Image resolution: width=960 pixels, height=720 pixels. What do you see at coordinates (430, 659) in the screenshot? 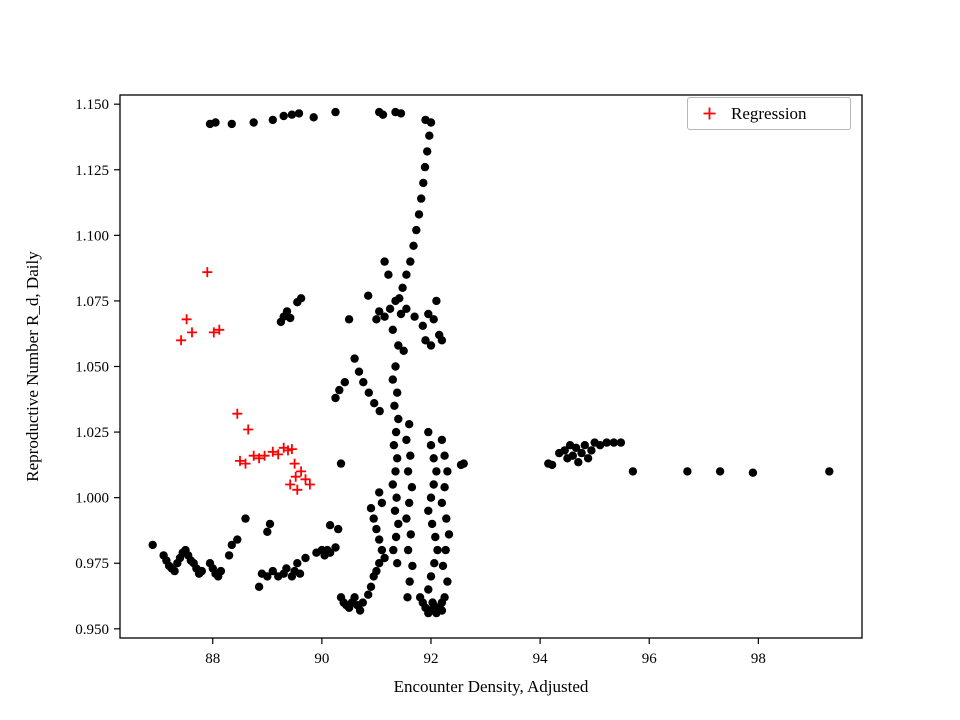
I see `x-tick-label: 92` at bounding box center [430, 659].